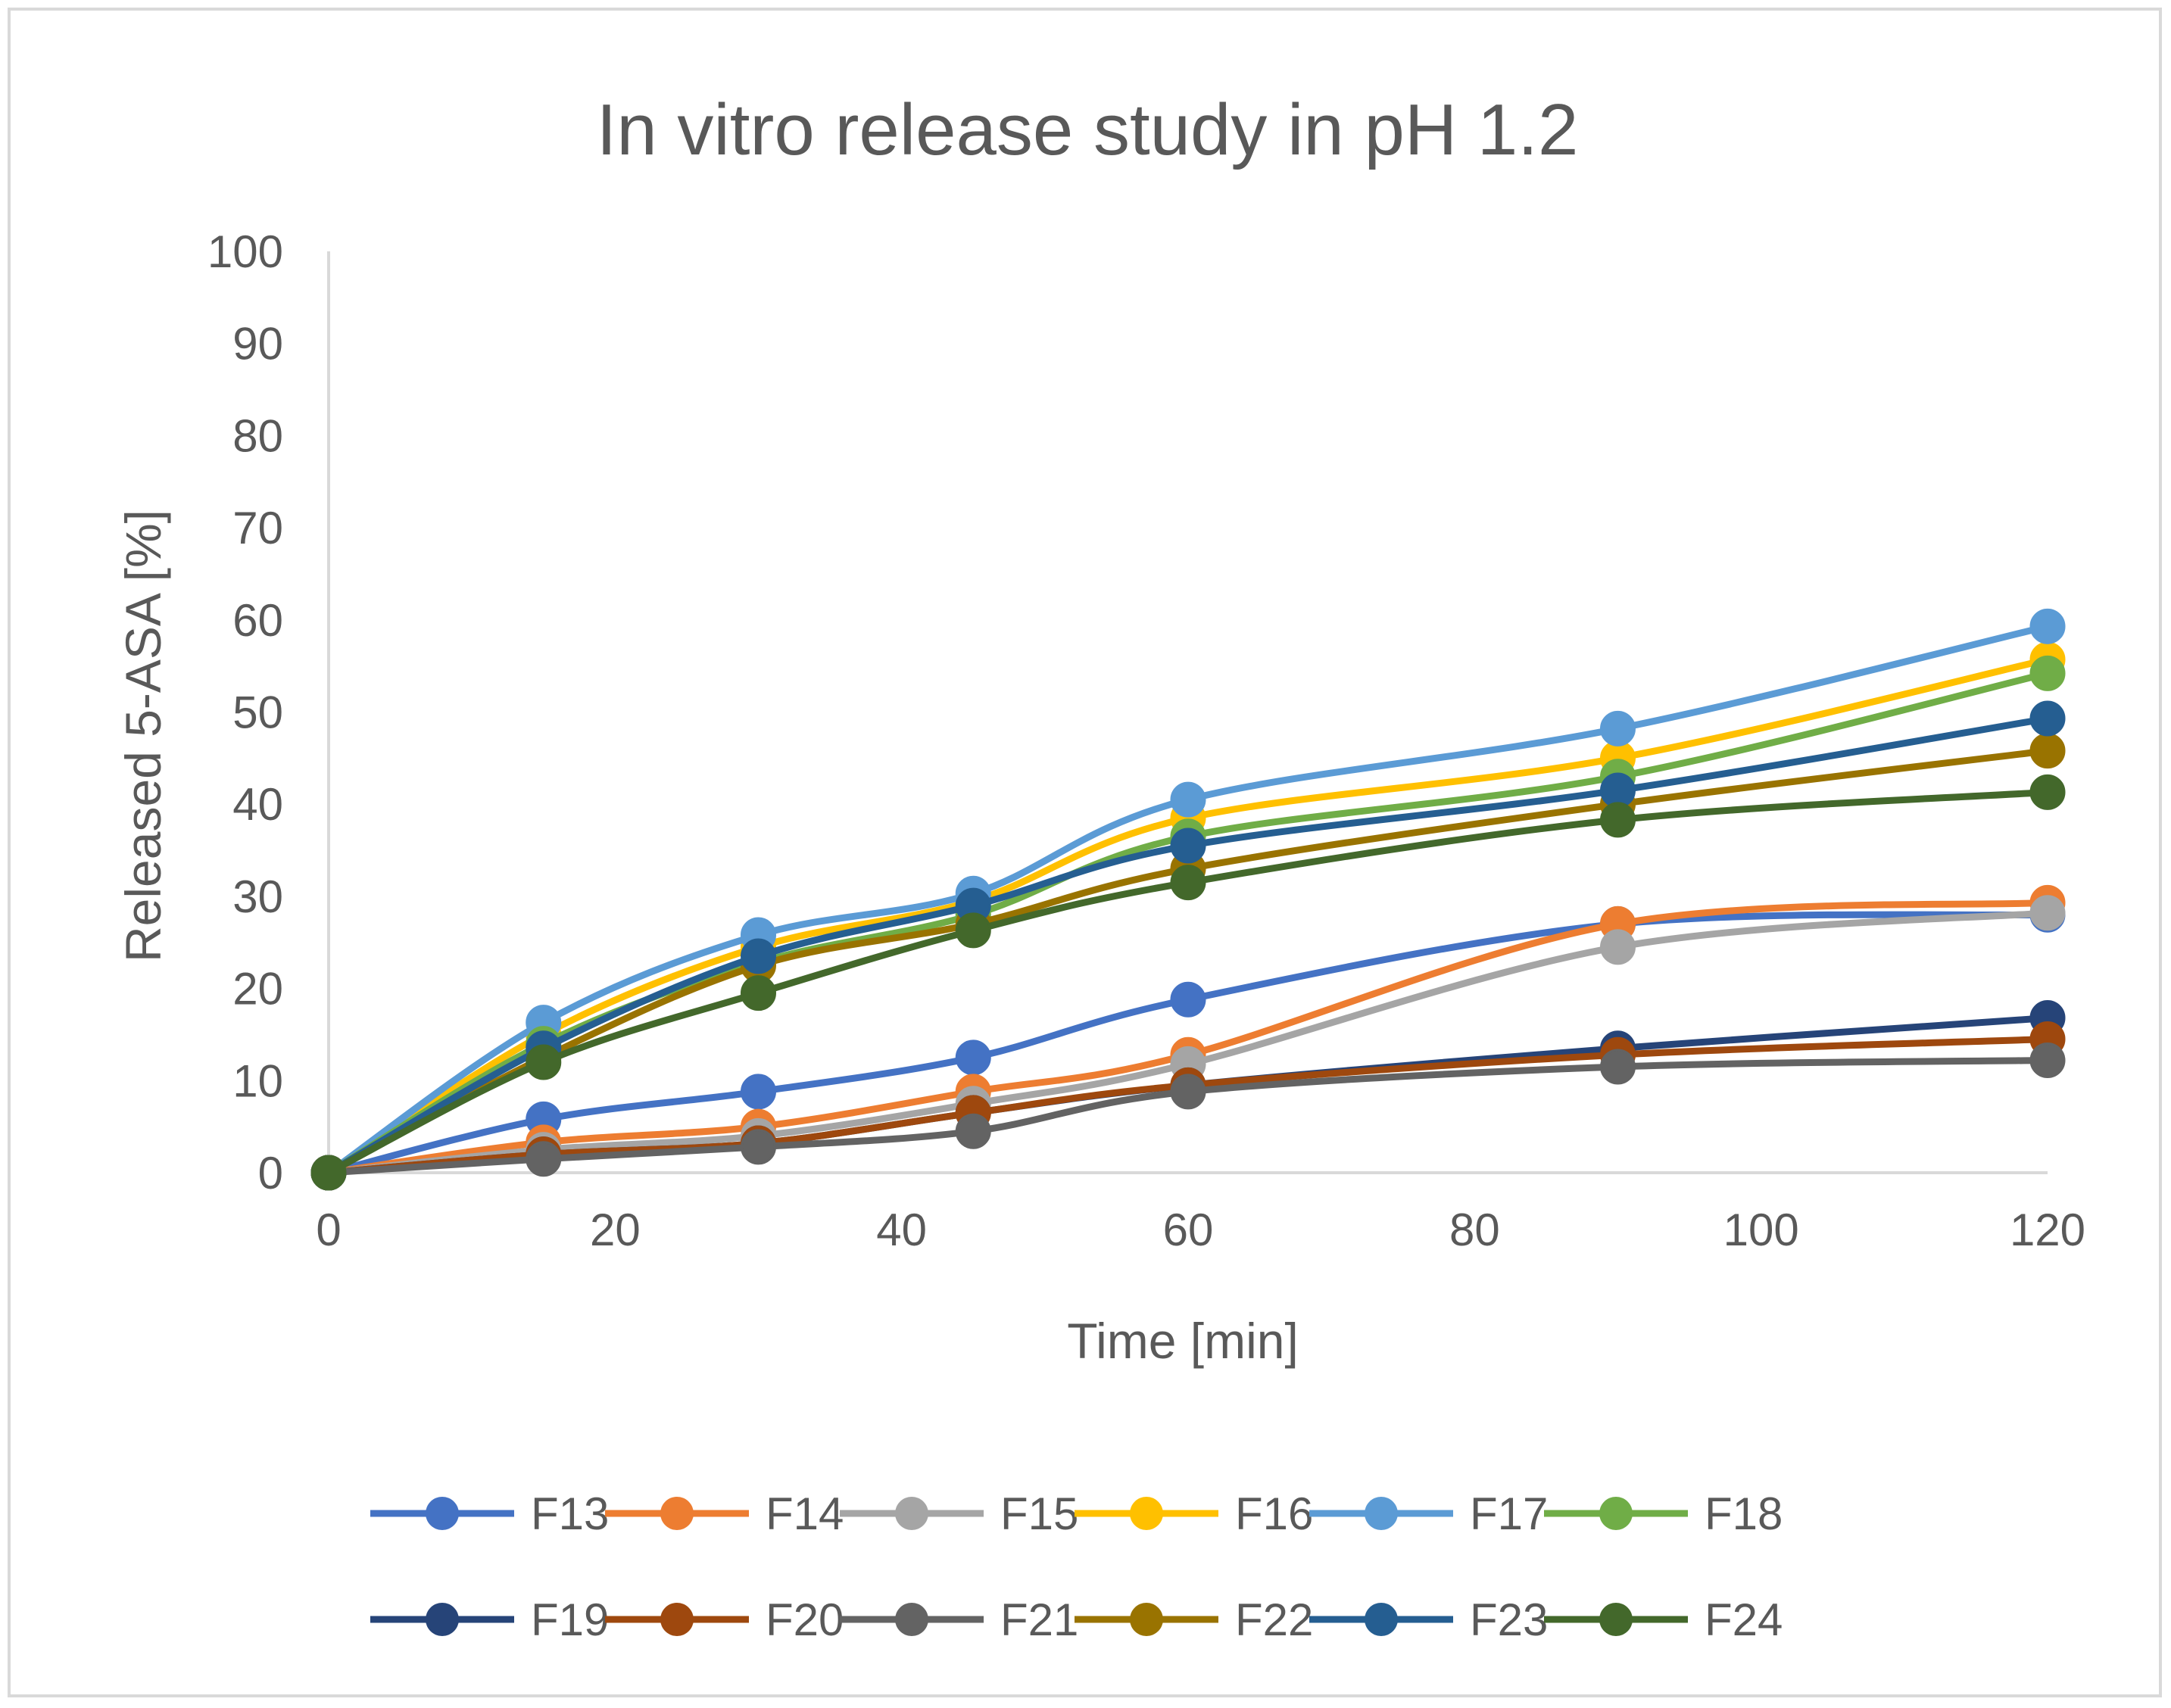  What do you see at coordinates (1194, 1619) in the screenshot?
I see `legend-item-F22: F22` at bounding box center [1194, 1619].